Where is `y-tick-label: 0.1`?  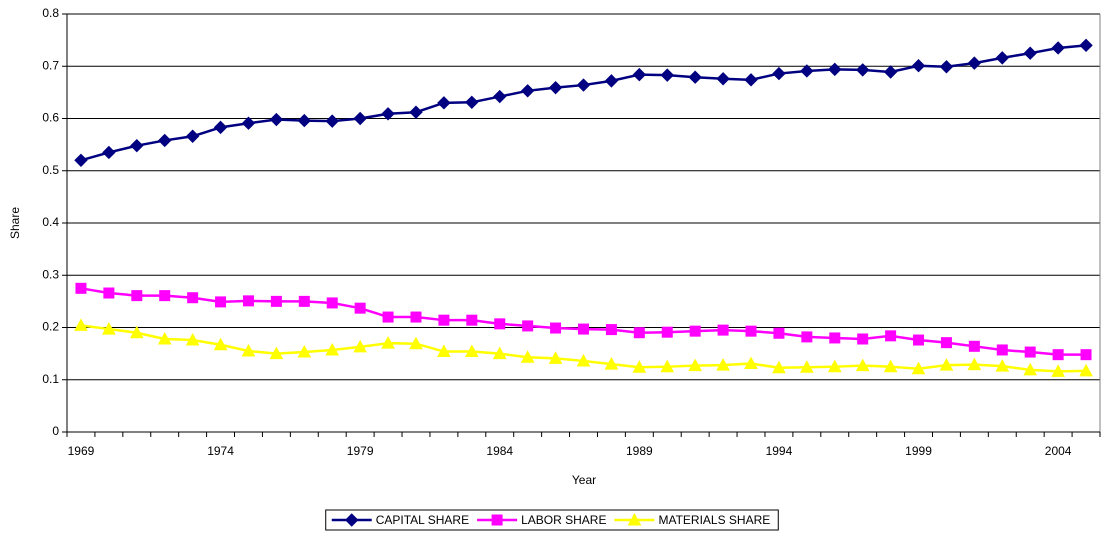
y-tick-label: 0.1 is located at coordinates (50, 379).